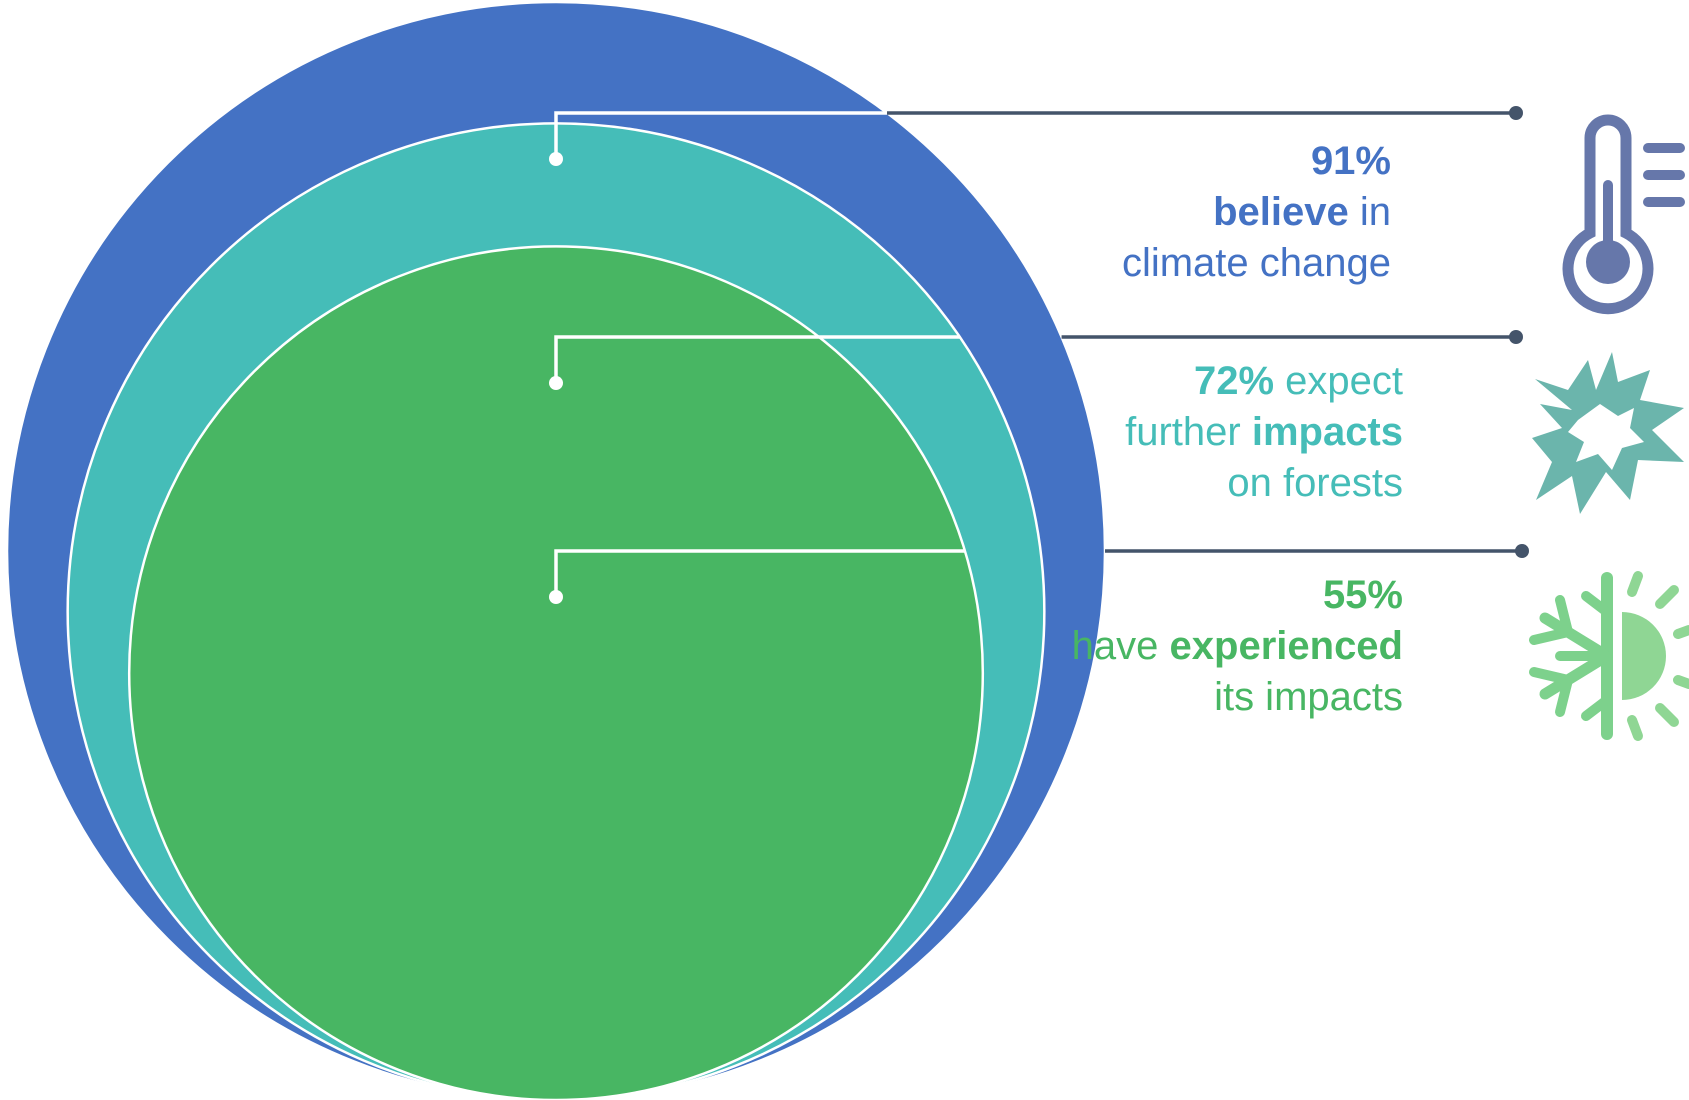 Image resolution: width=1689 pixels, height=1100 pixels. I want to click on thermometer-icon, so click(1623, 214).